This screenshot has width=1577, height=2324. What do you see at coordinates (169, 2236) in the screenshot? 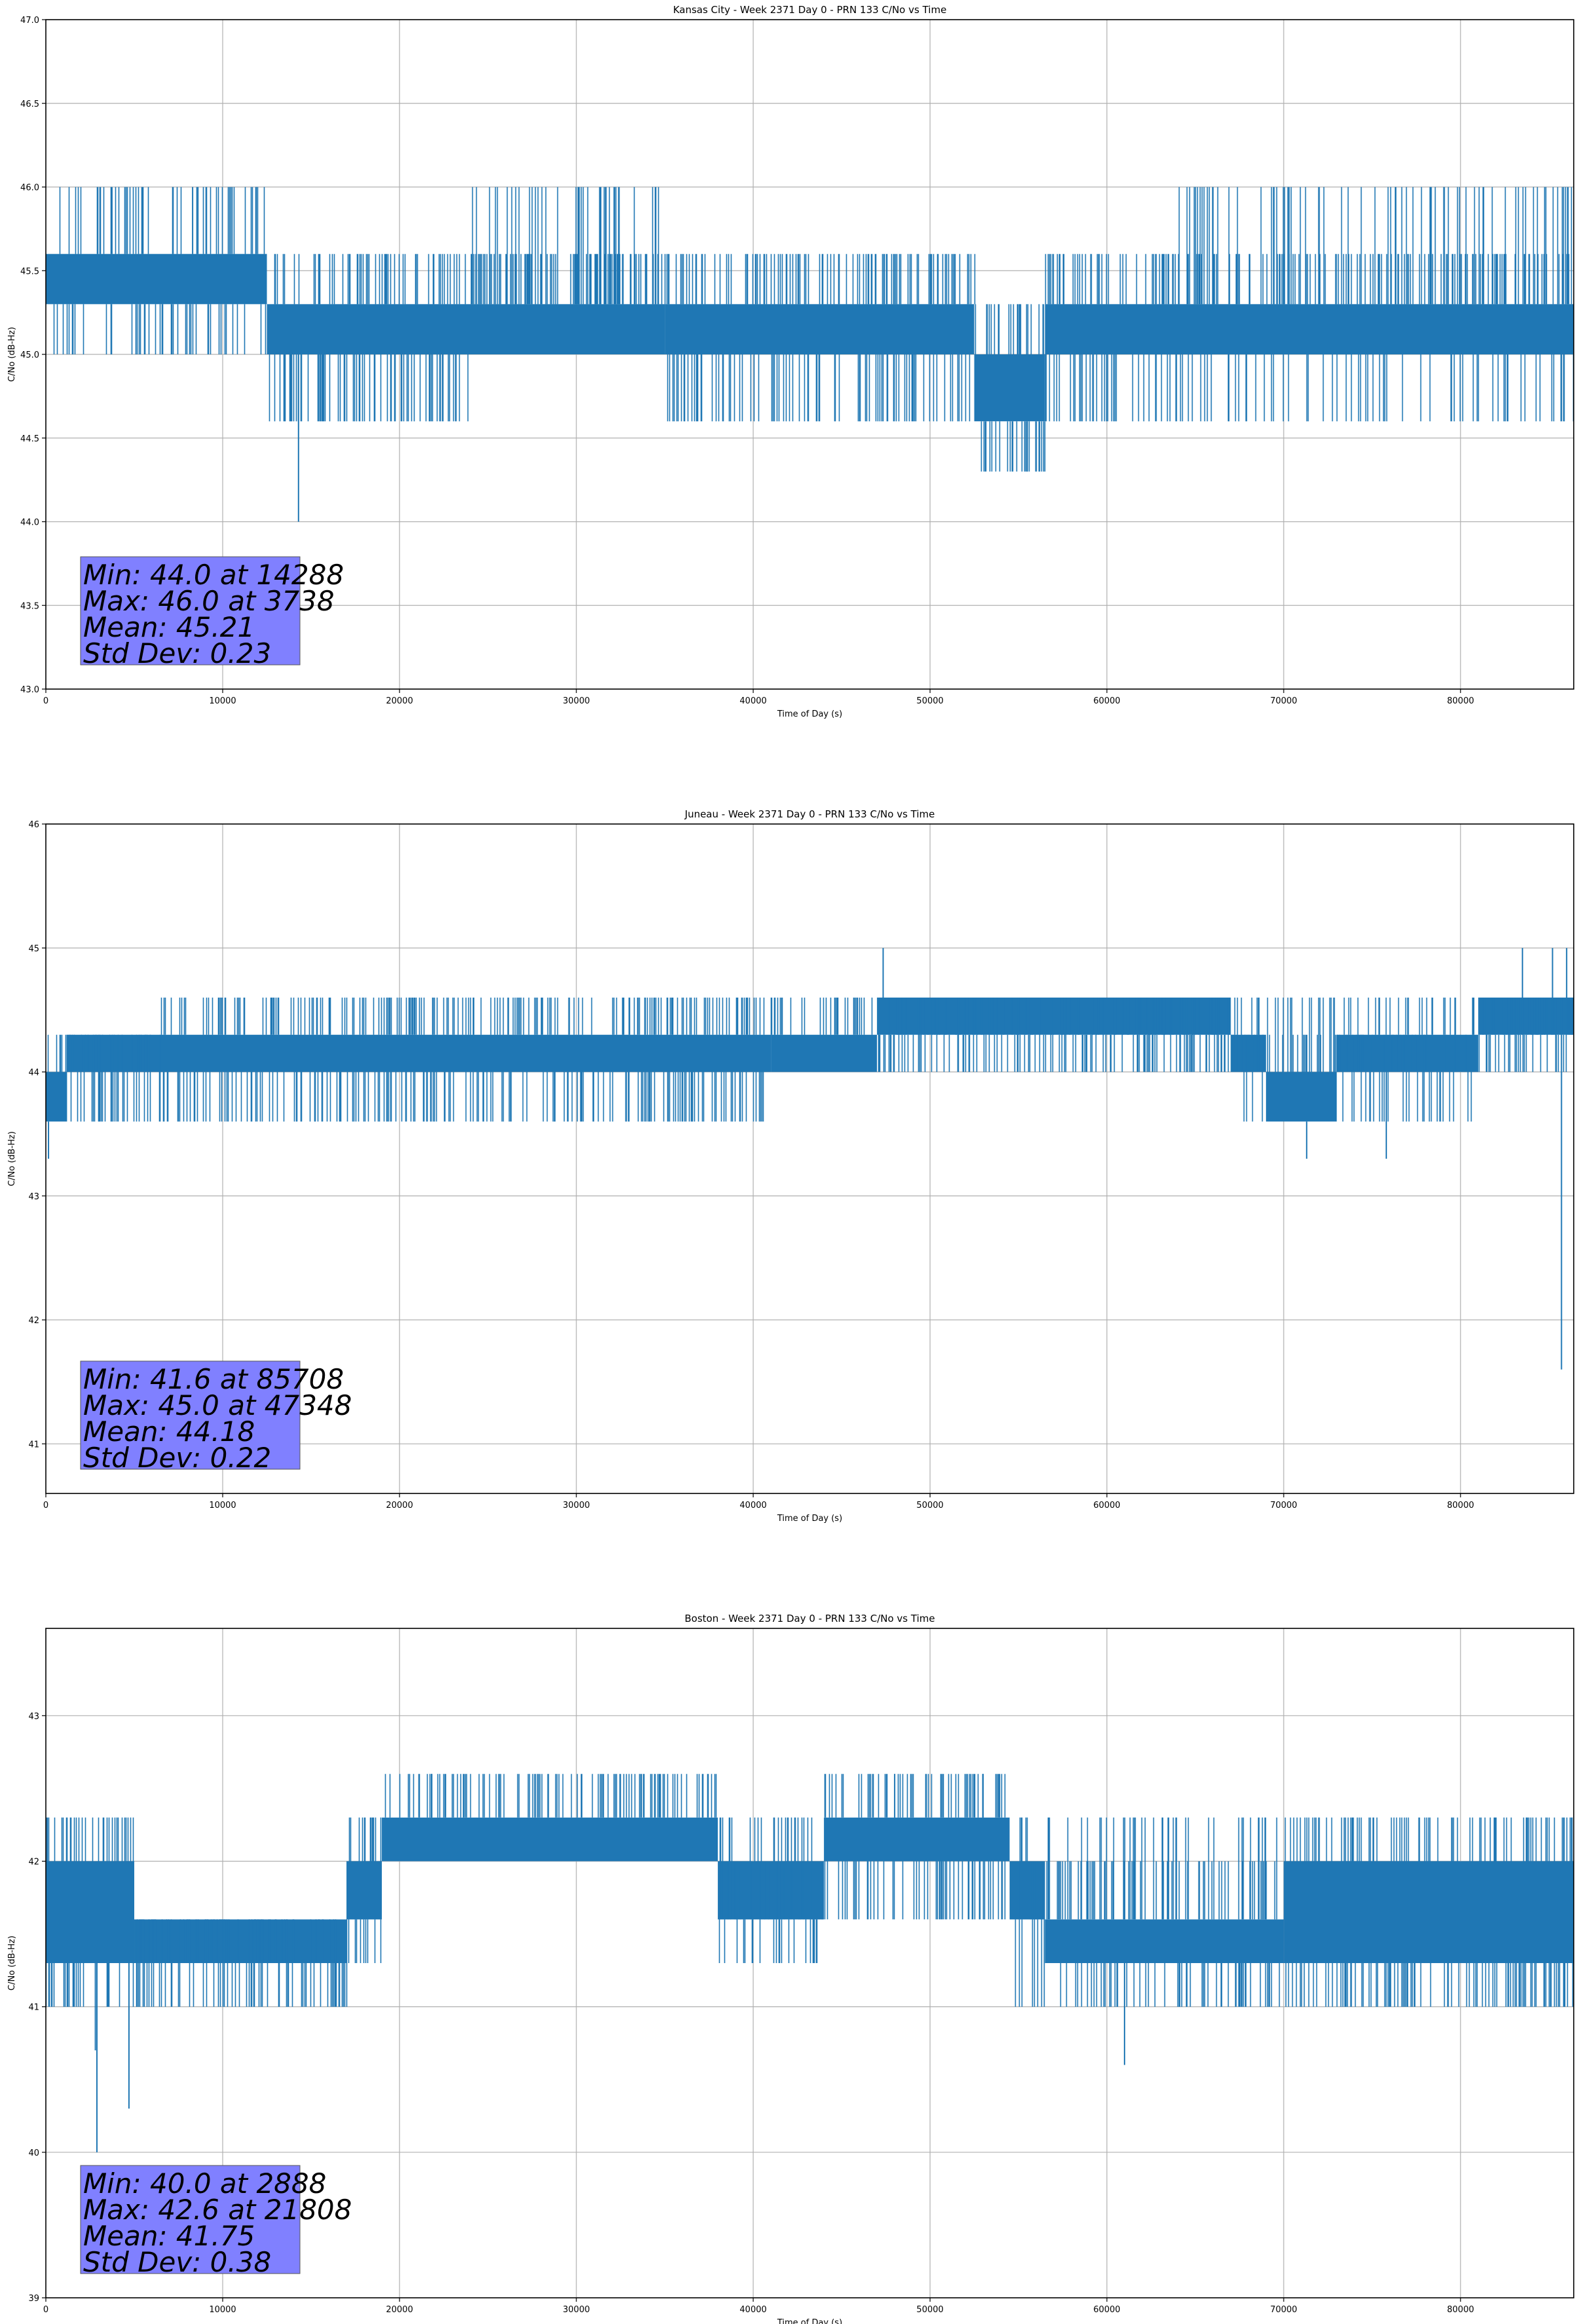
I see `stats-mean: Mean: 41.75` at bounding box center [169, 2236].